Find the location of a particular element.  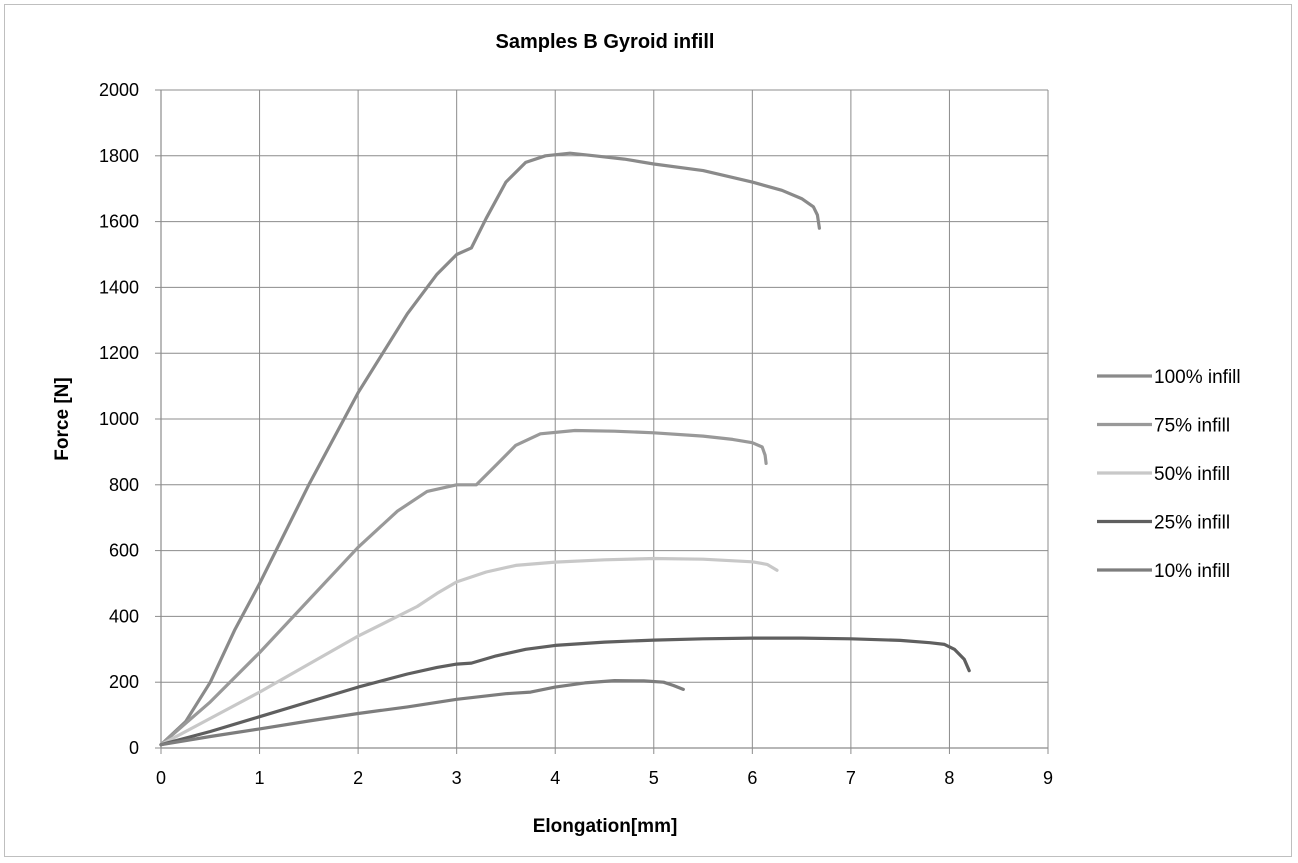

x-tick-label: 3 is located at coordinates (457, 778).